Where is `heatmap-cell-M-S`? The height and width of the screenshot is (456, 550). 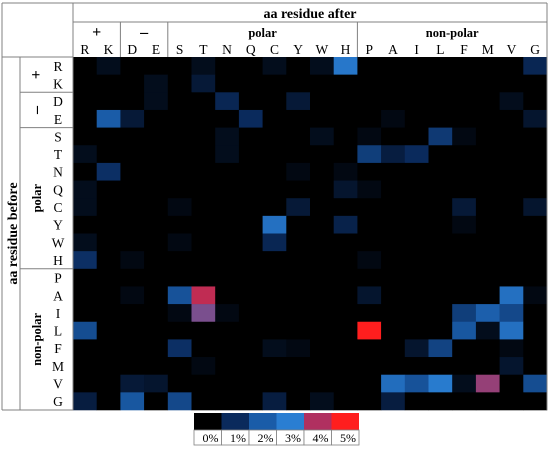
heatmap-cell-M-S is located at coordinates (179, 366).